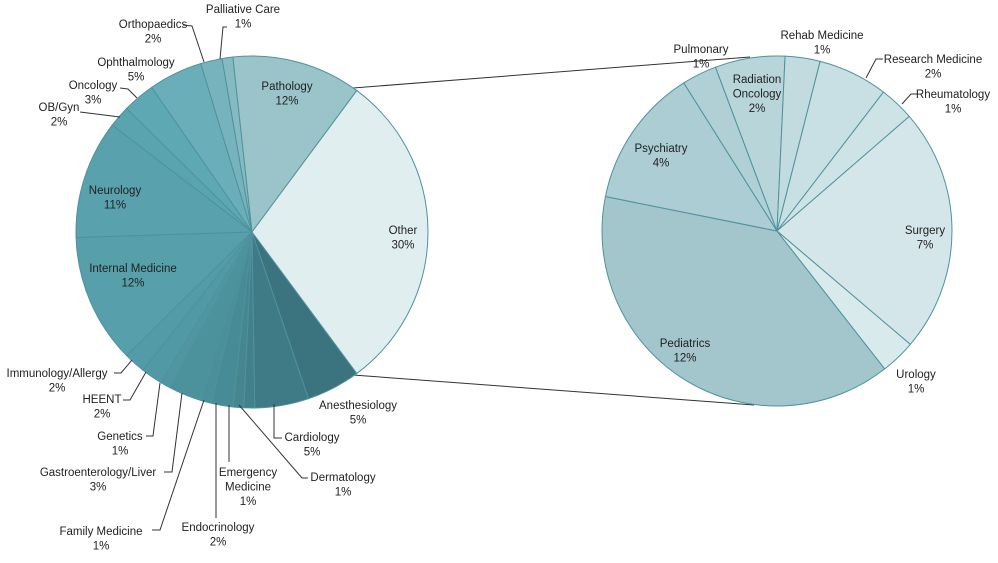 The height and width of the screenshot is (563, 998). Describe the element at coordinates (925, 238) in the screenshot. I see `data-label-surgery: Surgery 7%` at that location.